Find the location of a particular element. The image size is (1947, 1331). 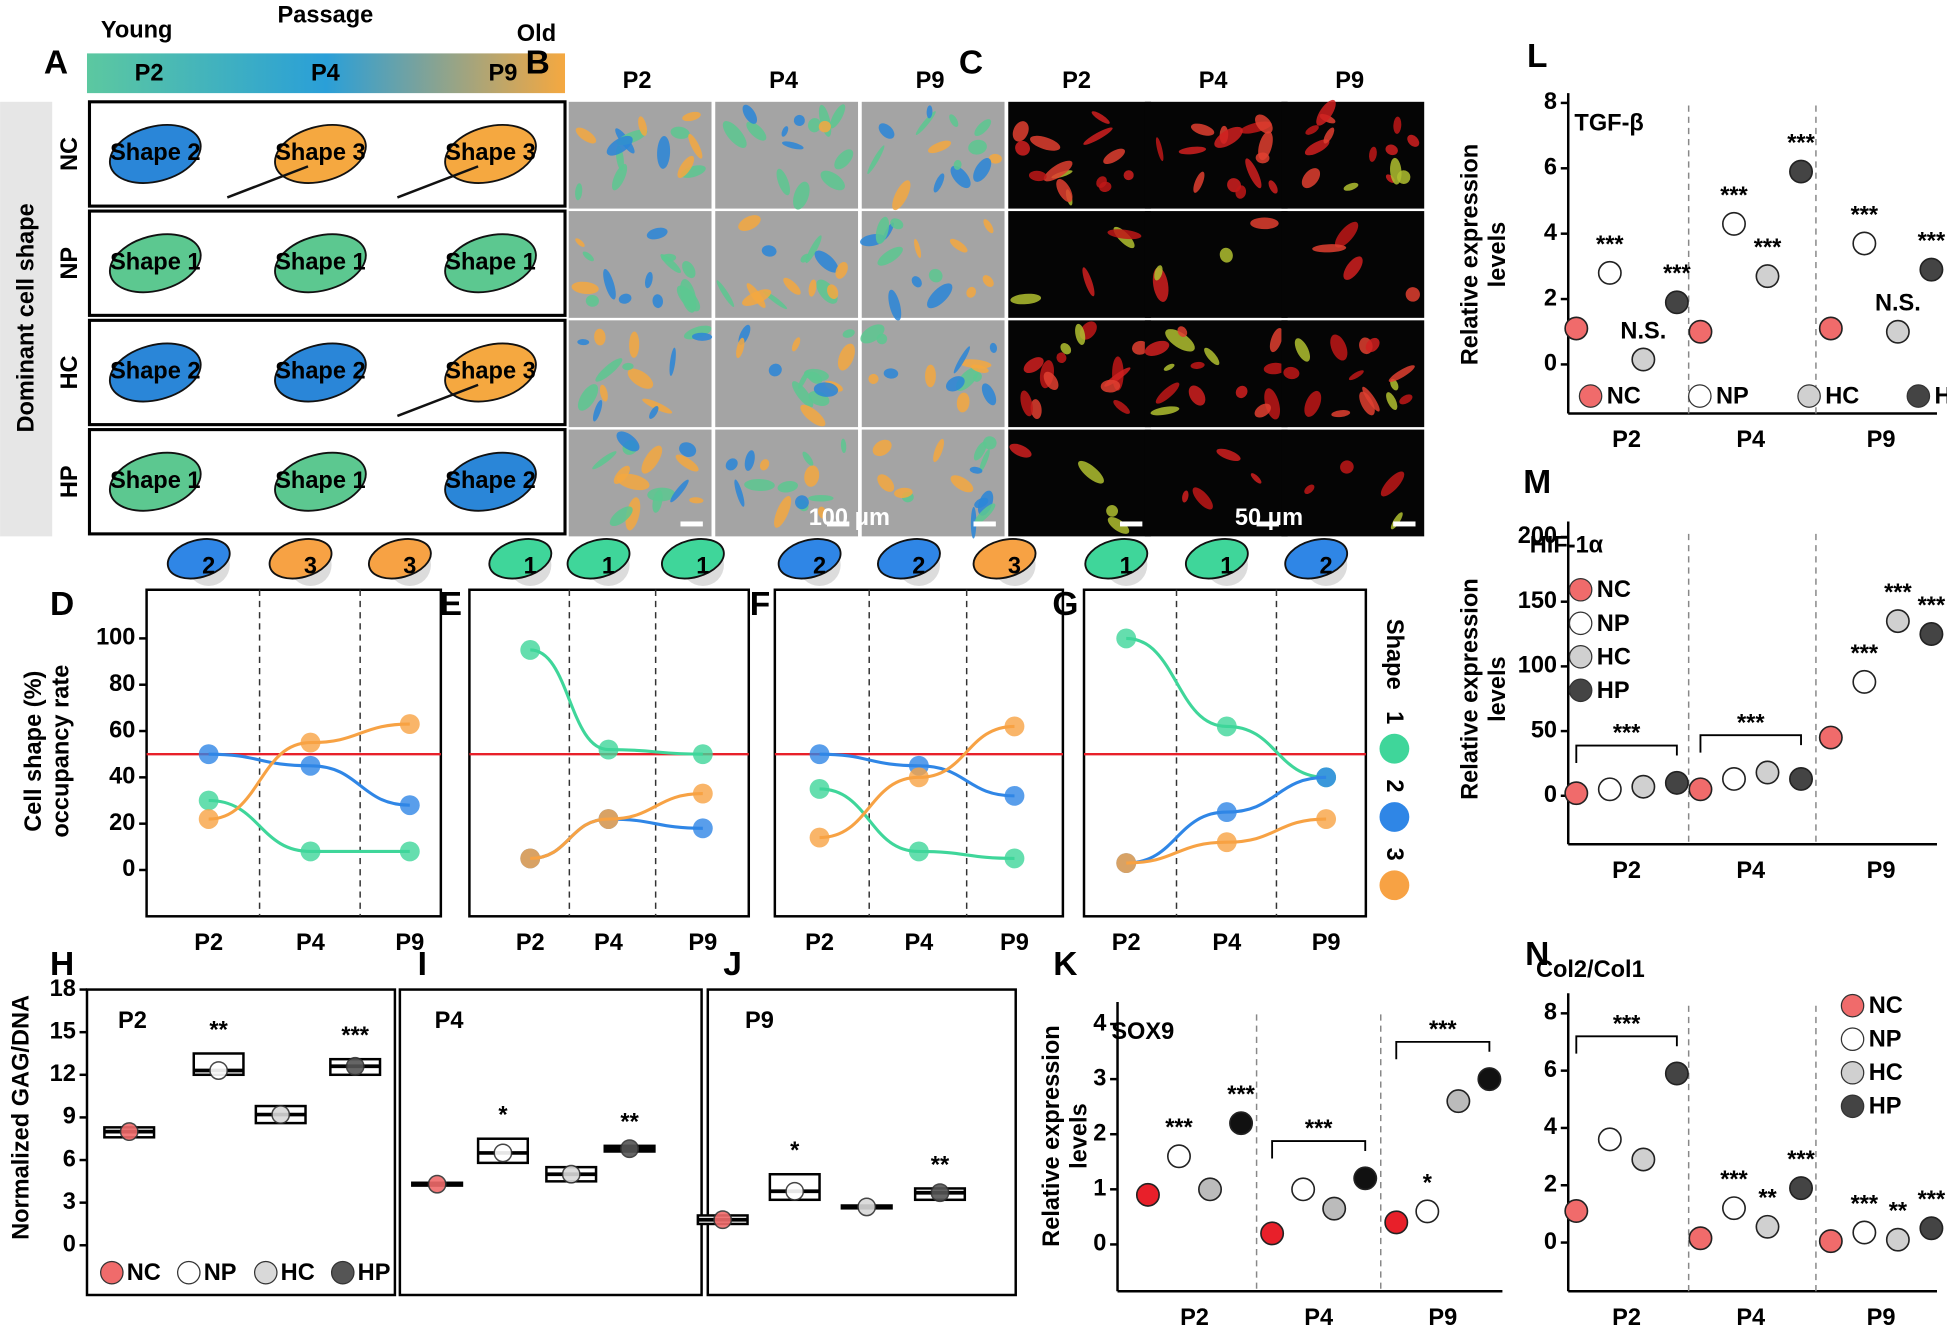

shape-label: Shape 2 is located at coordinates (155, 371).